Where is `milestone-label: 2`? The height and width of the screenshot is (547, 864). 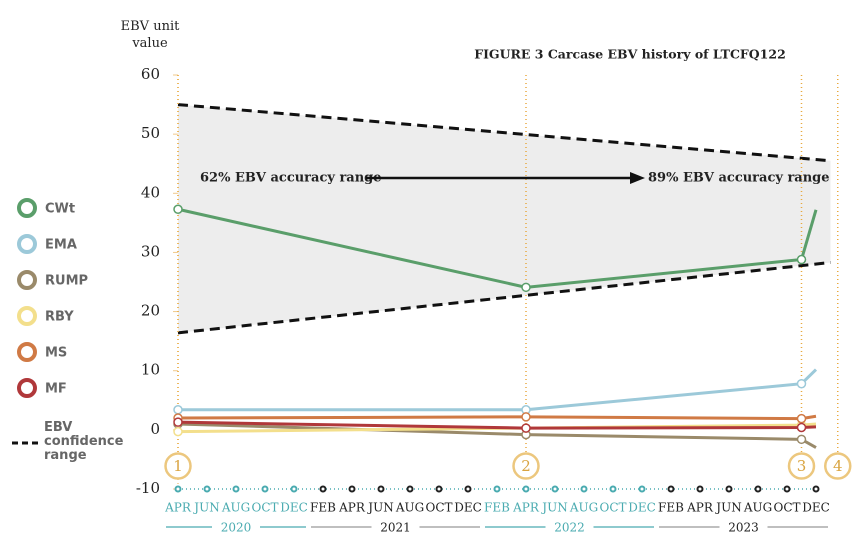 milestone-label: 2 is located at coordinates (526, 466).